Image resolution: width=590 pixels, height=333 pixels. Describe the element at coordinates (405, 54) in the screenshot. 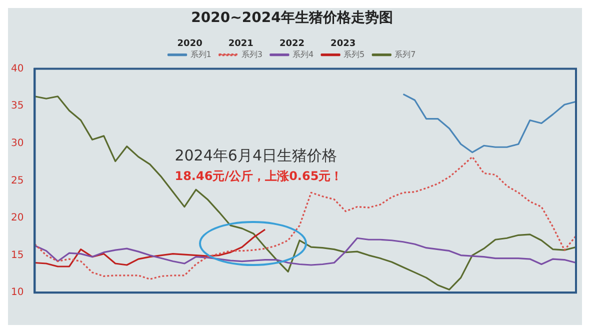

I see `legend-label: 系列7` at that location.